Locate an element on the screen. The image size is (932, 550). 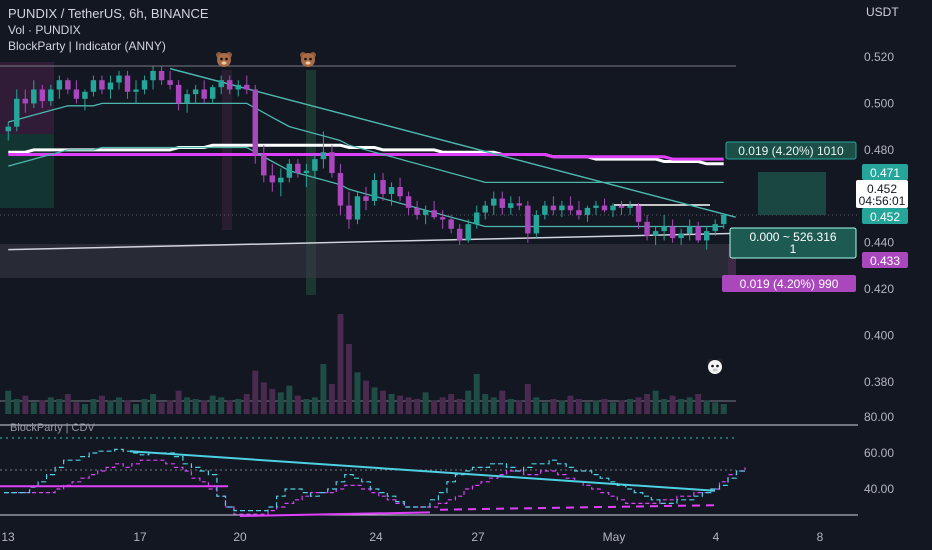
price-tick: 0.380 is located at coordinates (879, 382).